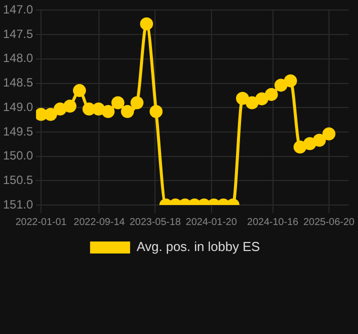 This screenshot has width=358, height=334. What do you see at coordinates (18, 83) in the screenshot?
I see `y-tick-label: 148.5` at bounding box center [18, 83].